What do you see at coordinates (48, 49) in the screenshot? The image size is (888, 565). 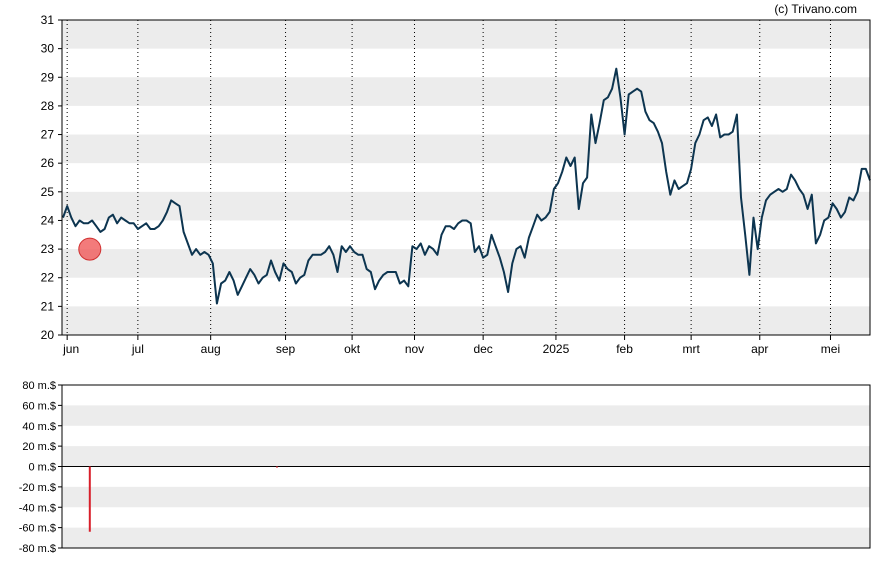 I see `y-tick-label: 30` at bounding box center [48, 49].